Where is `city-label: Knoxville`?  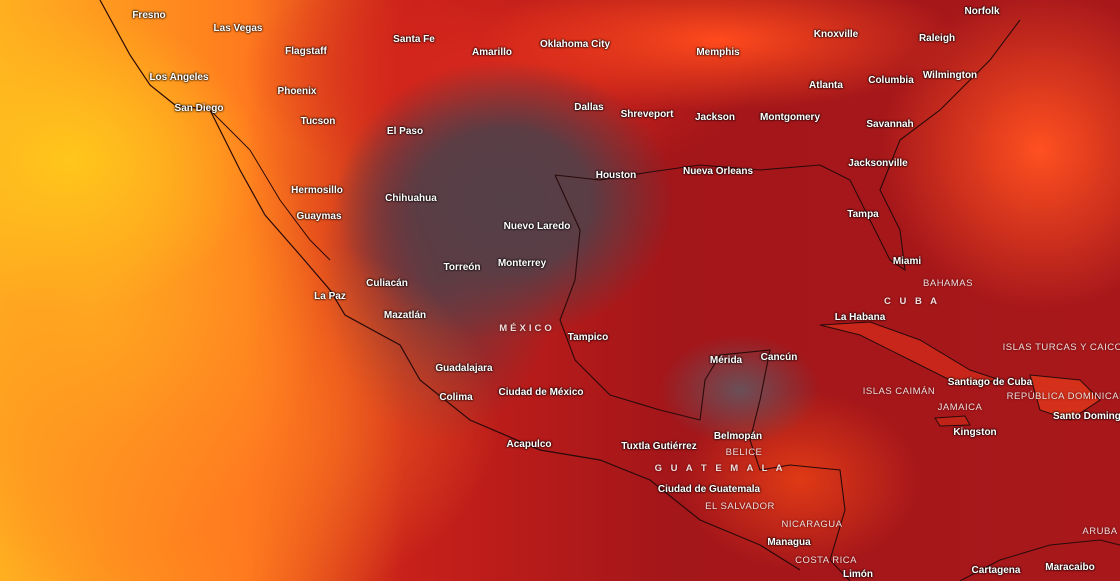 city-label: Knoxville is located at coordinates (836, 34).